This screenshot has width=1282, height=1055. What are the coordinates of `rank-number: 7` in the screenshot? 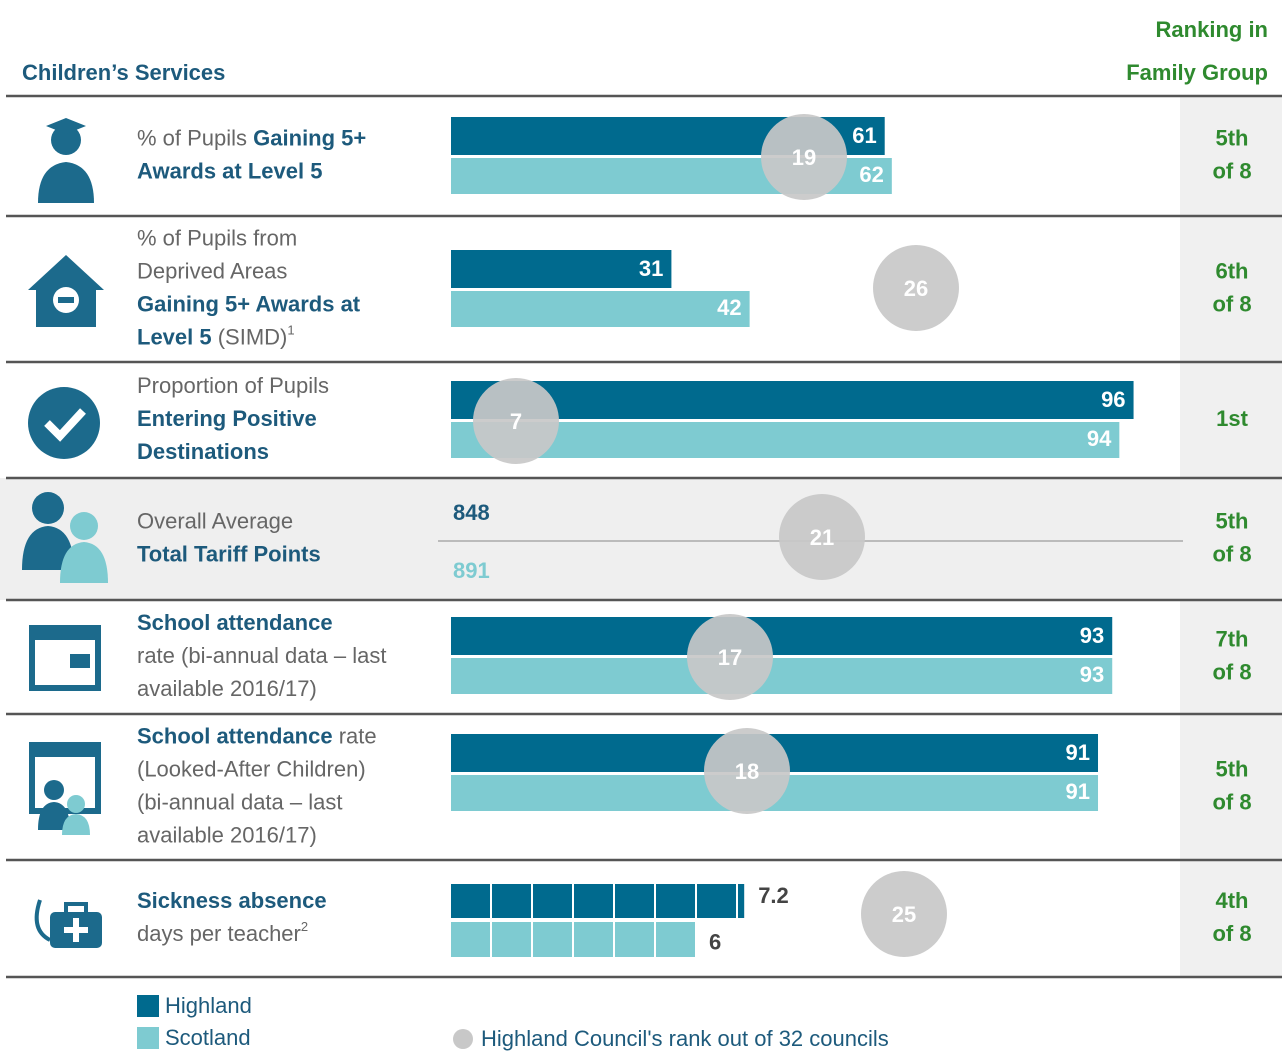 It's located at (516, 421).